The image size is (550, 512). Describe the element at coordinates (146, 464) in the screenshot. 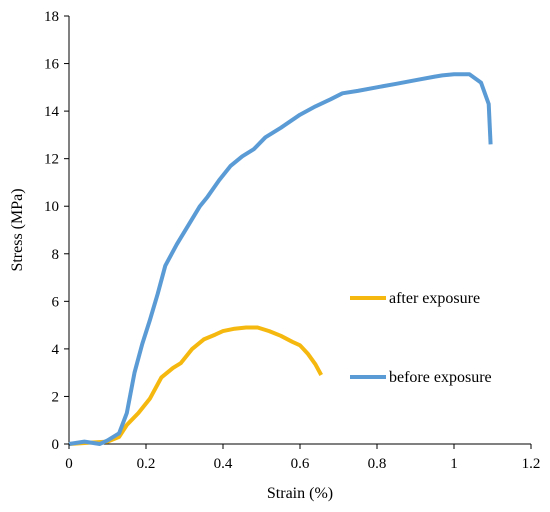

I see `x-tick-label: 0.2` at that location.